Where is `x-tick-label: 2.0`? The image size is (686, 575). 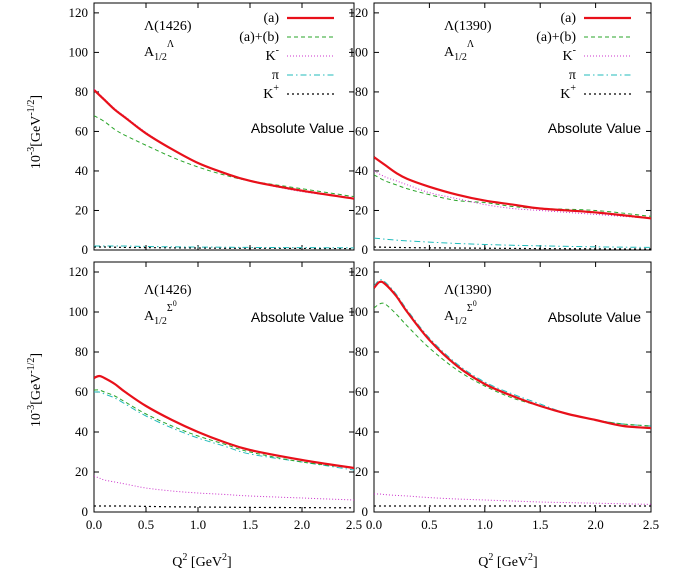
x-tick-label: 2.0 is located at coordinates (302, 524).